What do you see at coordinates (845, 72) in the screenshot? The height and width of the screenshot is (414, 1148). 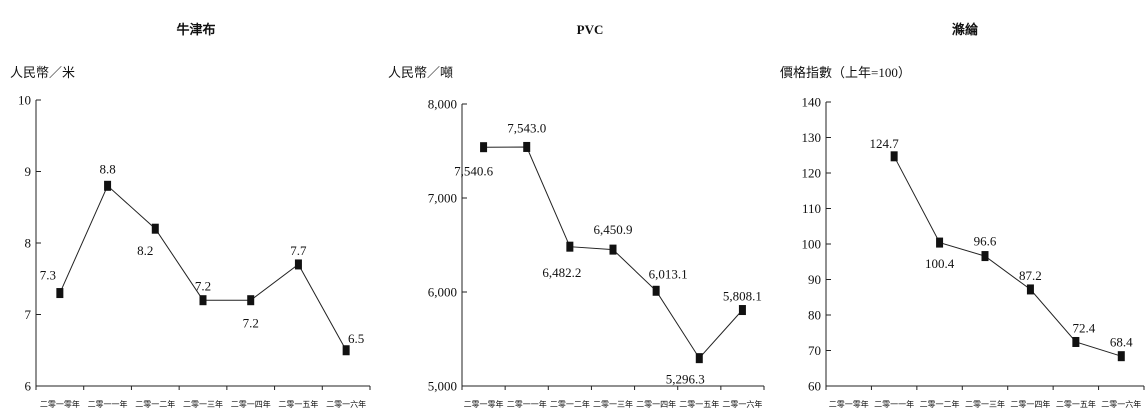 I see `y-axis-unit-label: 價格指數（上年=100）` at bounding box center [845, 72].